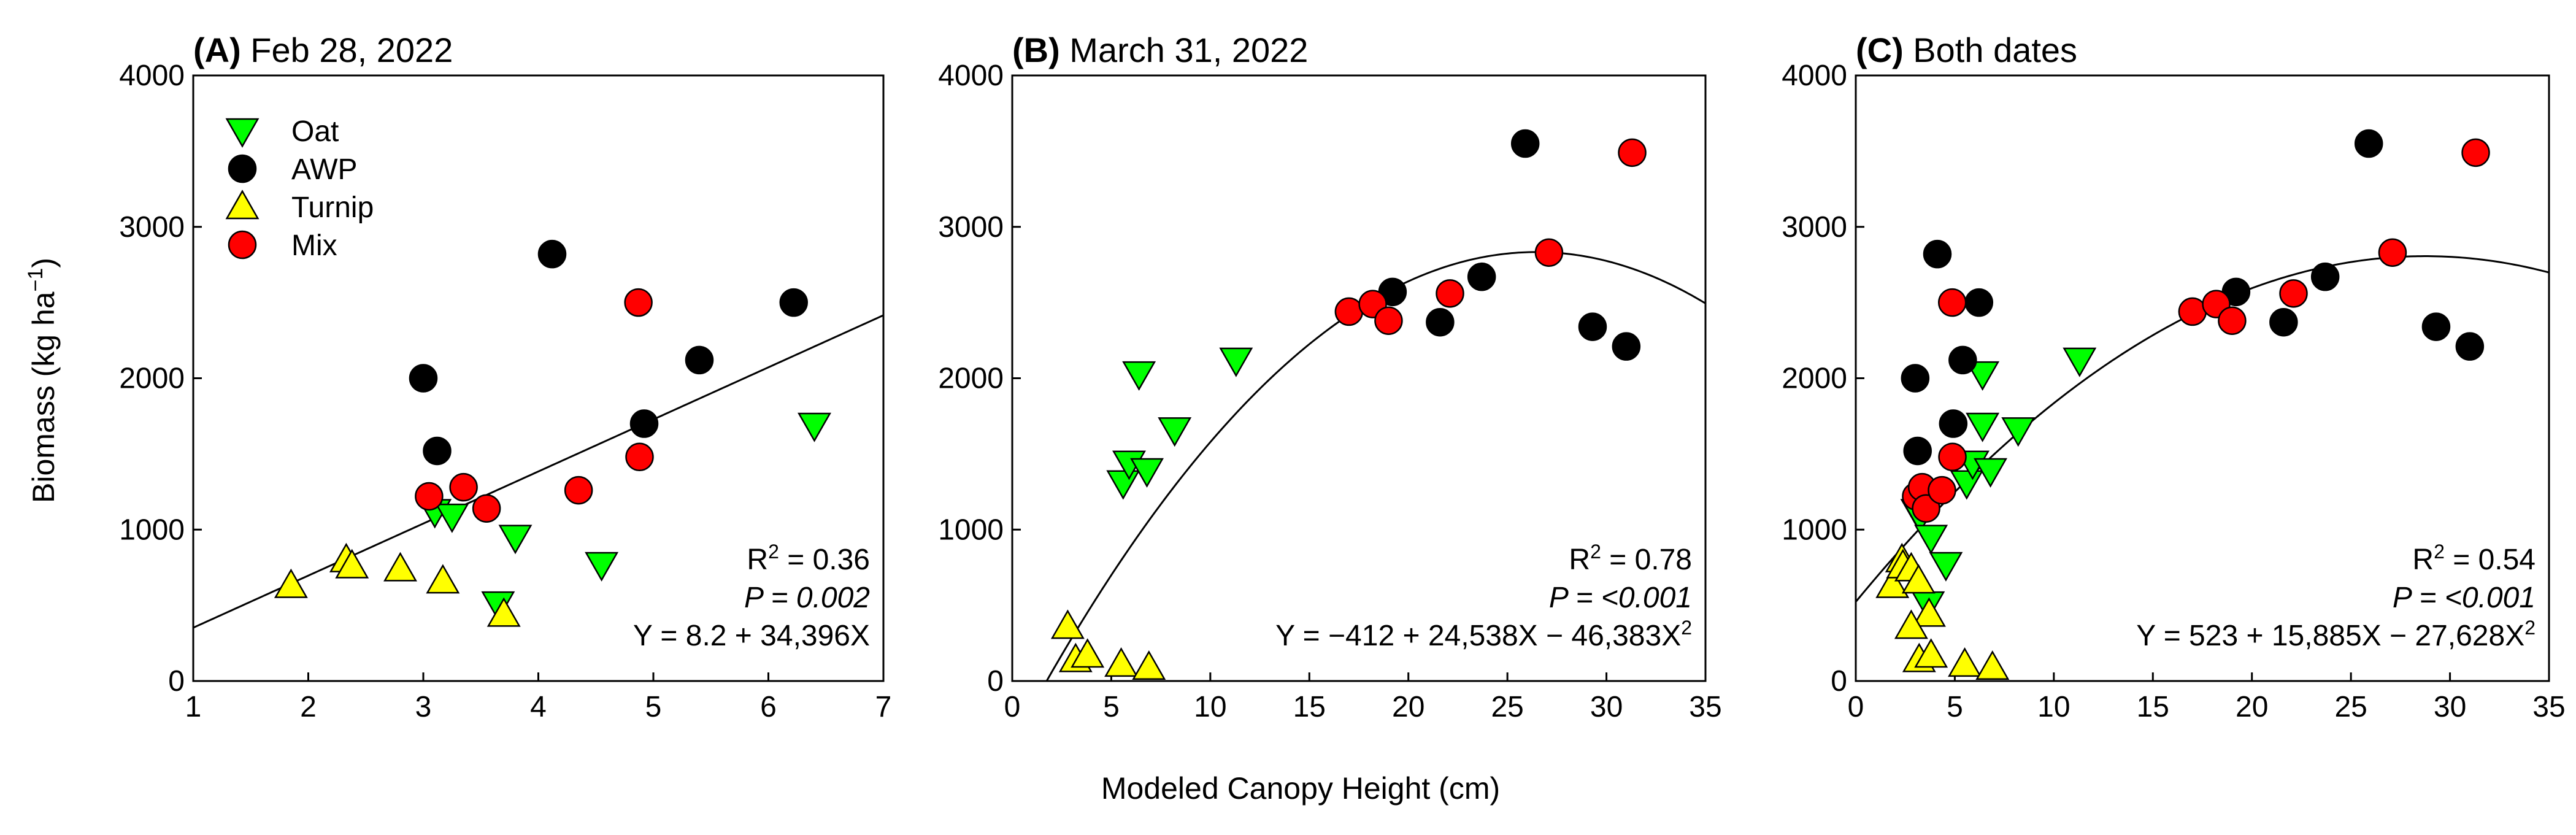  I want to click on r-squared: R2 = 0.54, so click(2474, 558).